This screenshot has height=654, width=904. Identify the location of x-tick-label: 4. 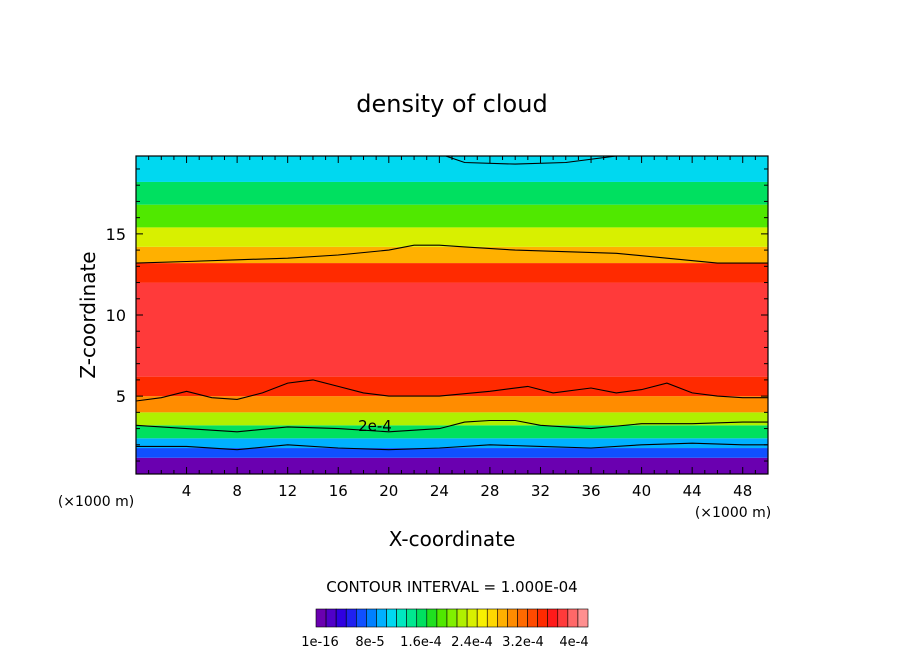
(187, 491).